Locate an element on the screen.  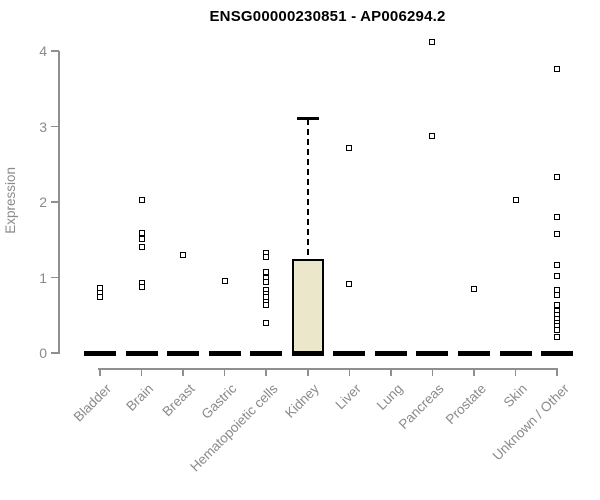
whisker-cap is located at coordinates (307, 119).